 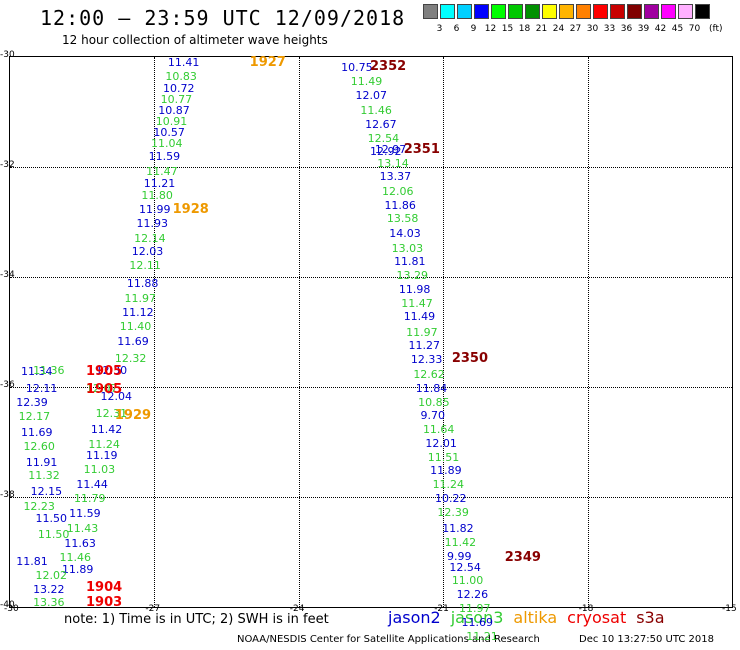 I want to click on wave-height-label: 12.02, so click(x=51, y=575).